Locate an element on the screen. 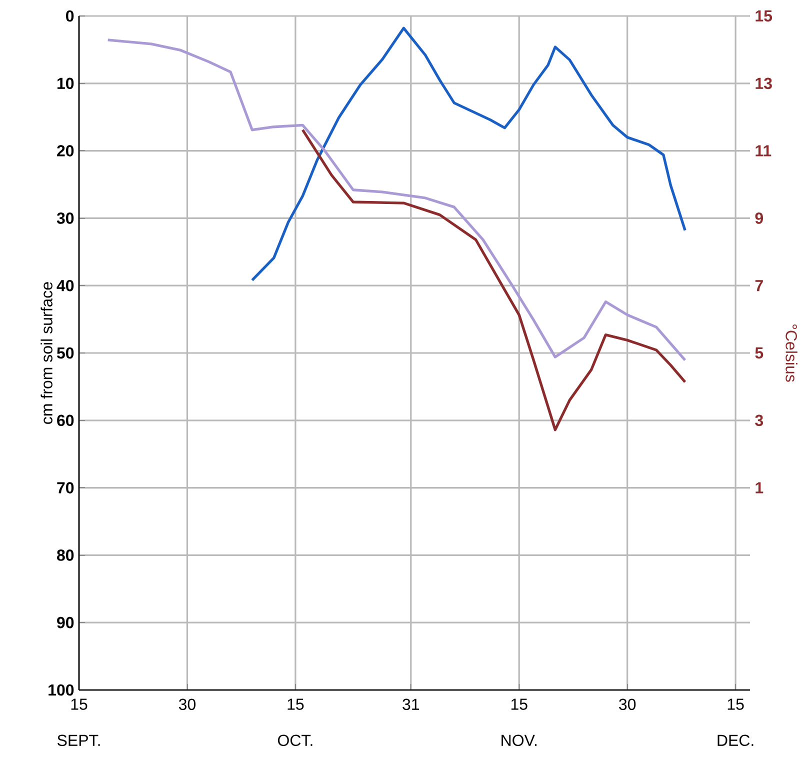  y2-tick-label: 1 is located at coordinates (760, 488).